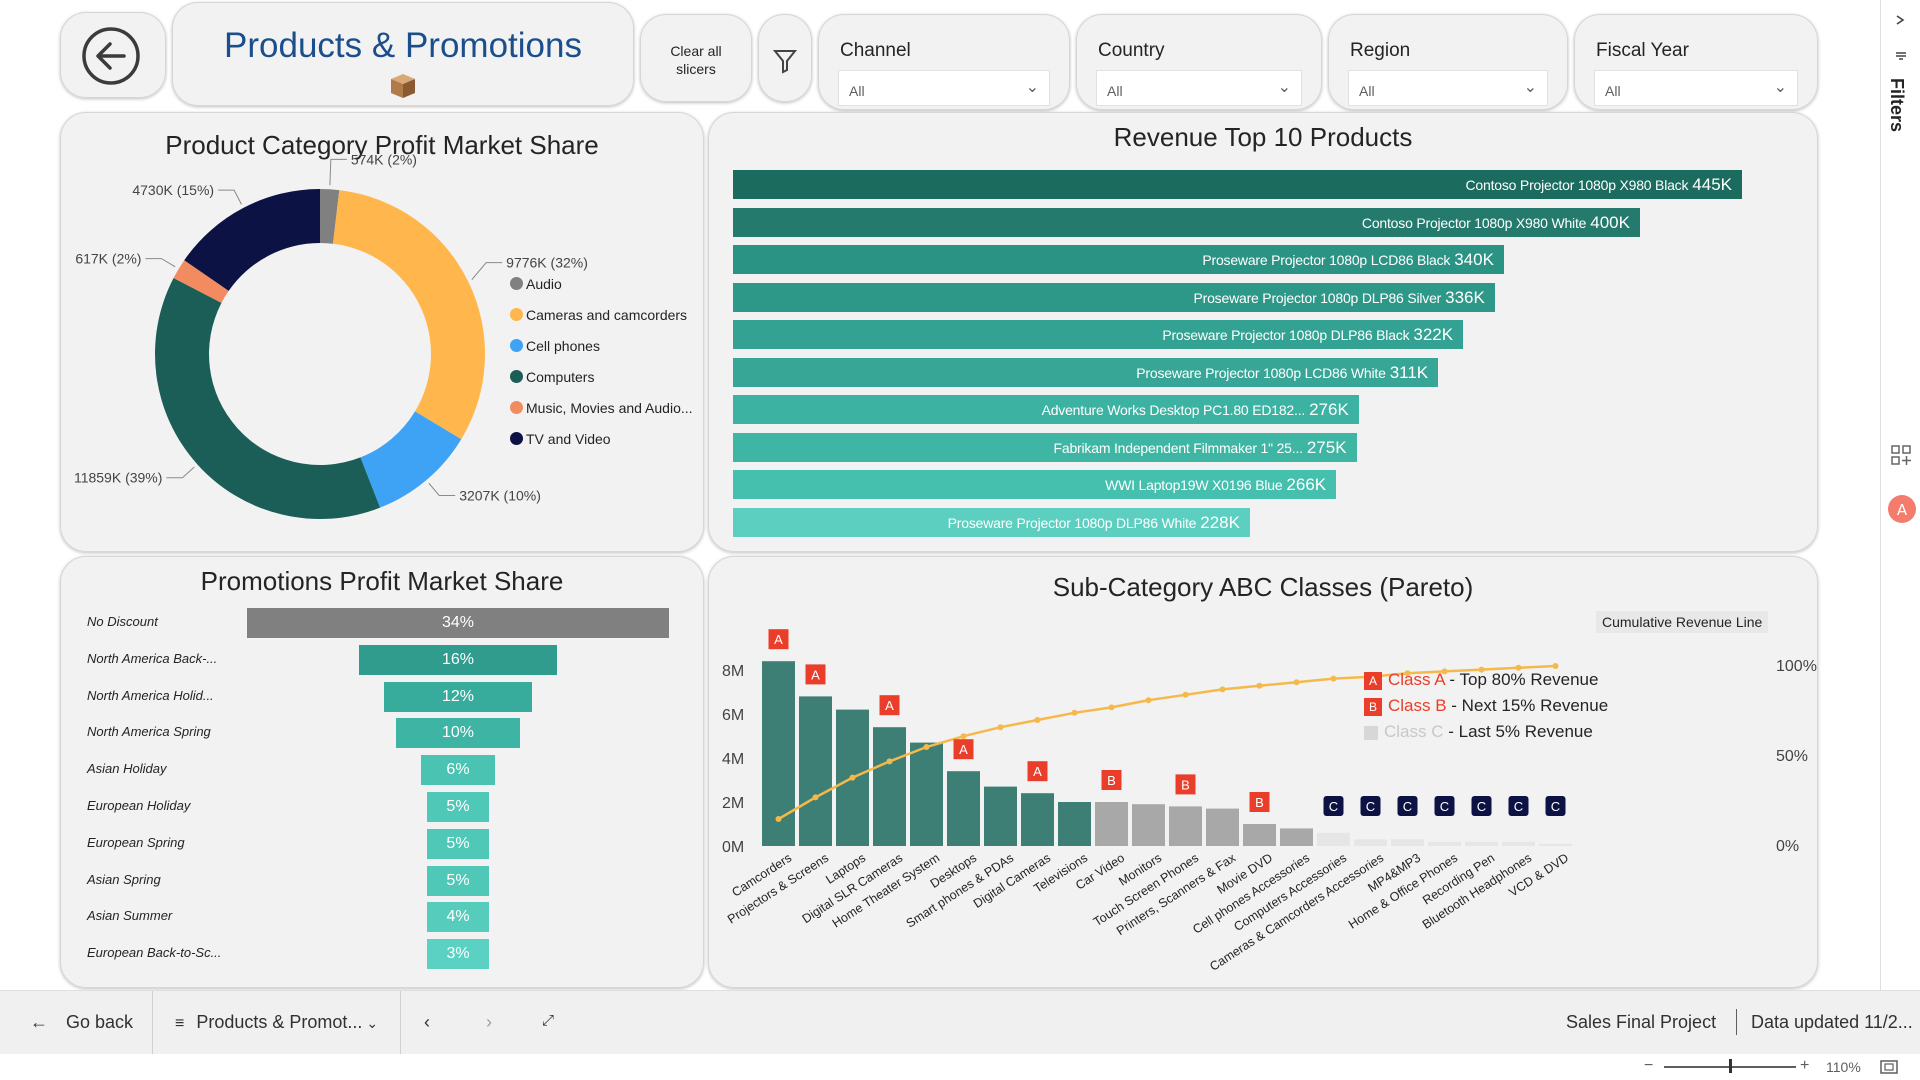  Describe the element at coordinates (1897, 105) in the screenshot. I see `filters-pane-label: Filters` at that location.